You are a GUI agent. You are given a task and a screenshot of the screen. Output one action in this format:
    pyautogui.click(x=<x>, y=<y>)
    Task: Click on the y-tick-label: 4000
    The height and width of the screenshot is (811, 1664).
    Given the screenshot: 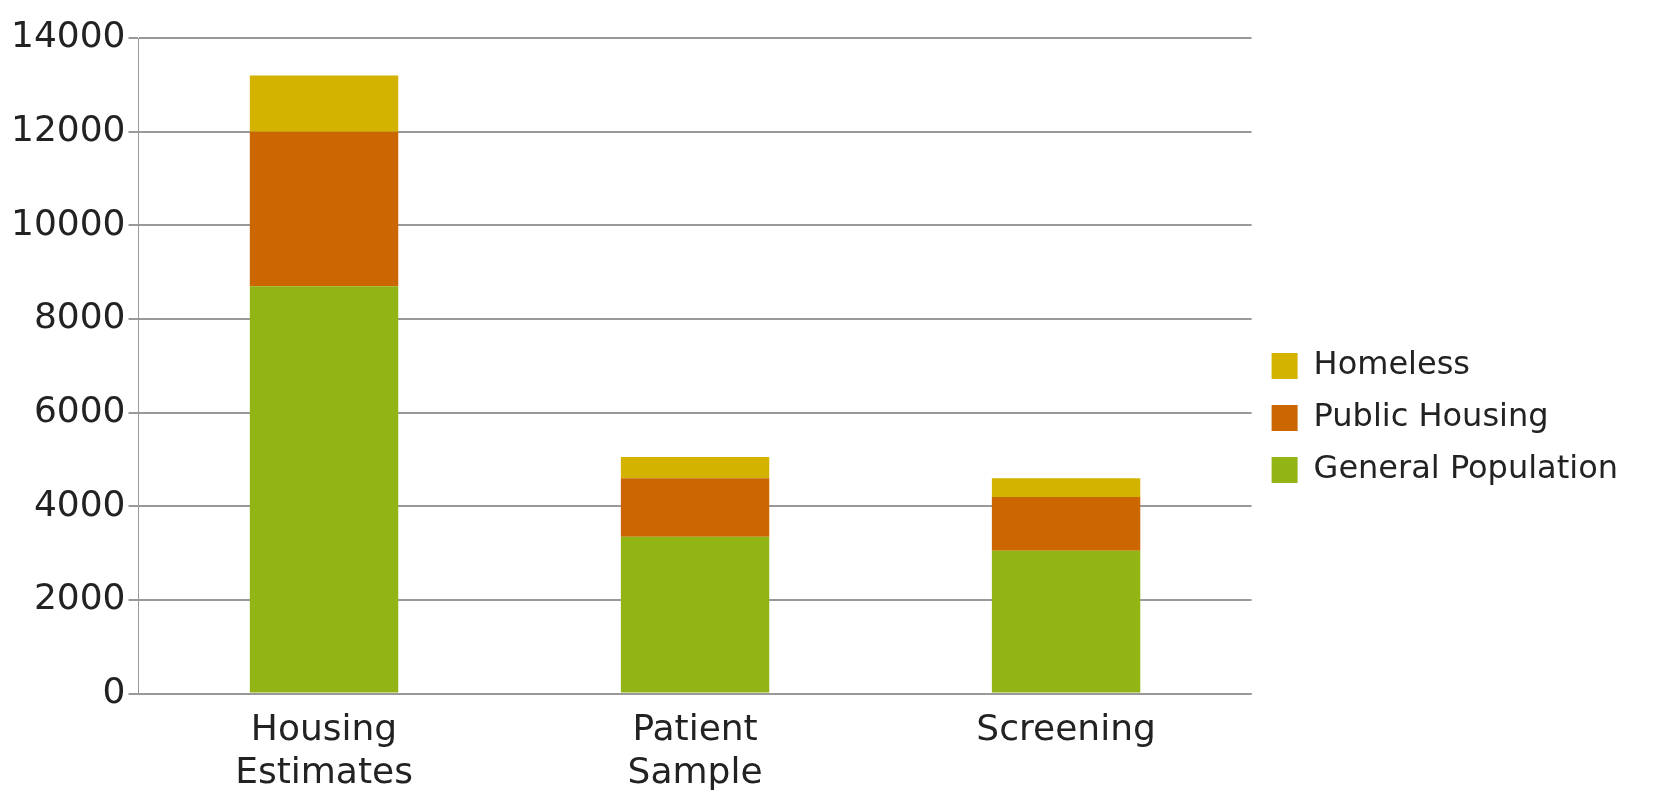 What is the action you would take?
    pyautogui.click(x=79, y=503)
    